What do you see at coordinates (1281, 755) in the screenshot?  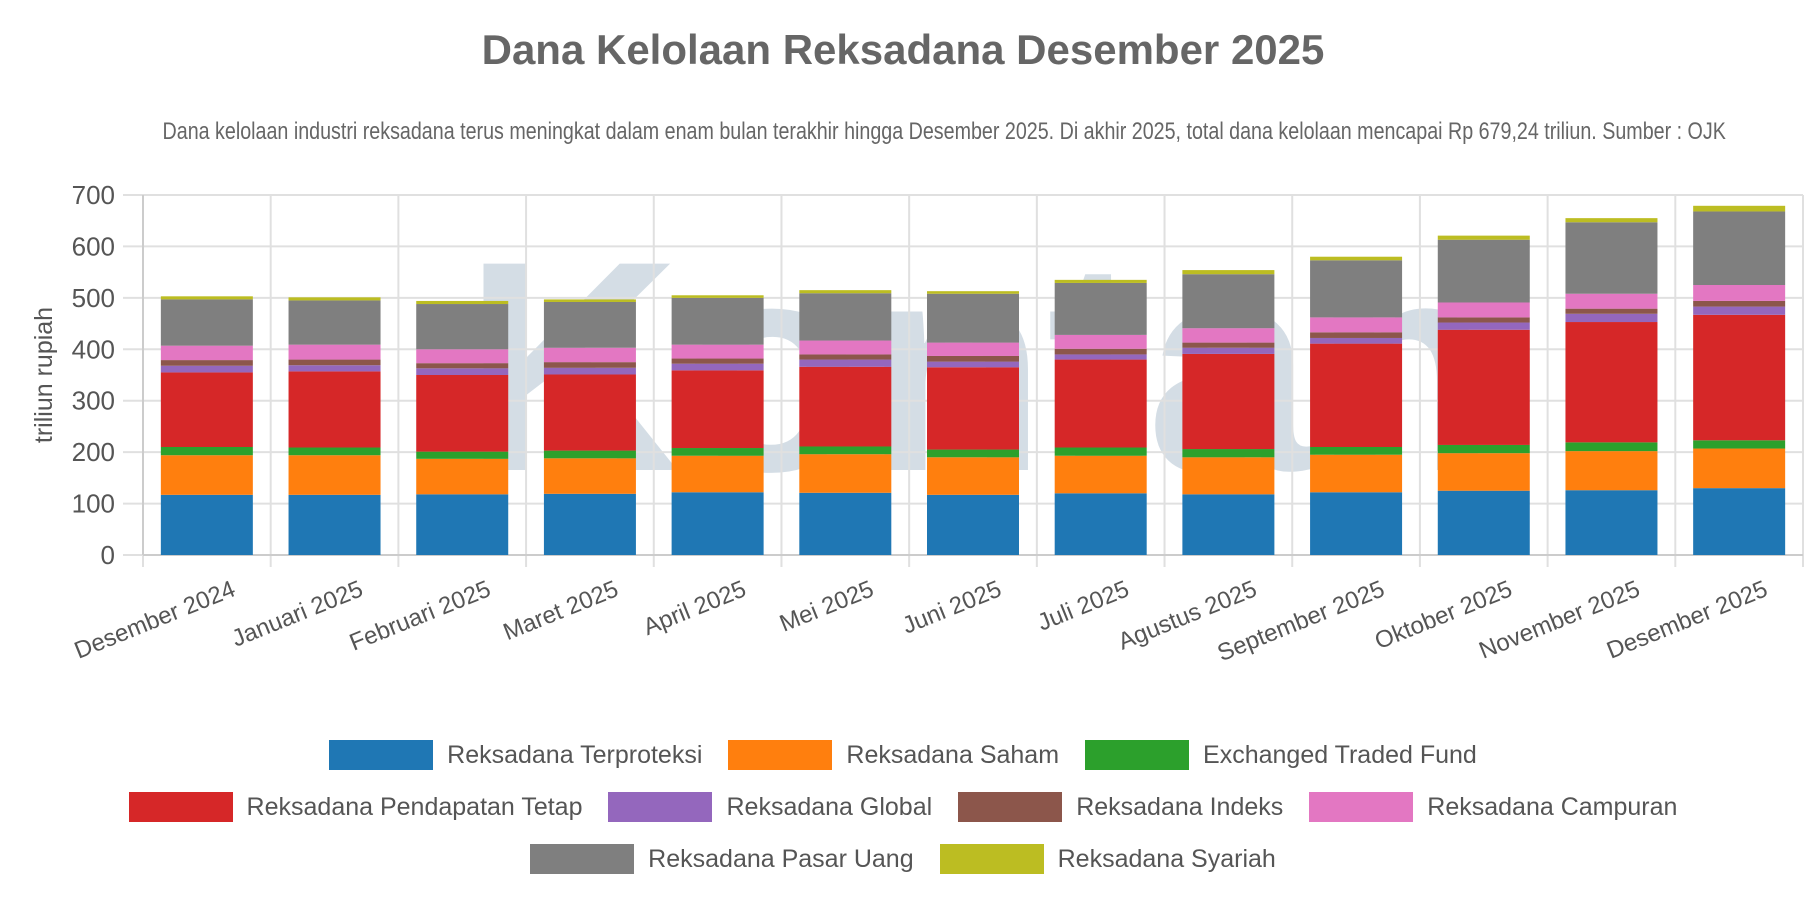 I see `legend-item: Exchanged Traded Fund` at bounding box center [1281, 755].